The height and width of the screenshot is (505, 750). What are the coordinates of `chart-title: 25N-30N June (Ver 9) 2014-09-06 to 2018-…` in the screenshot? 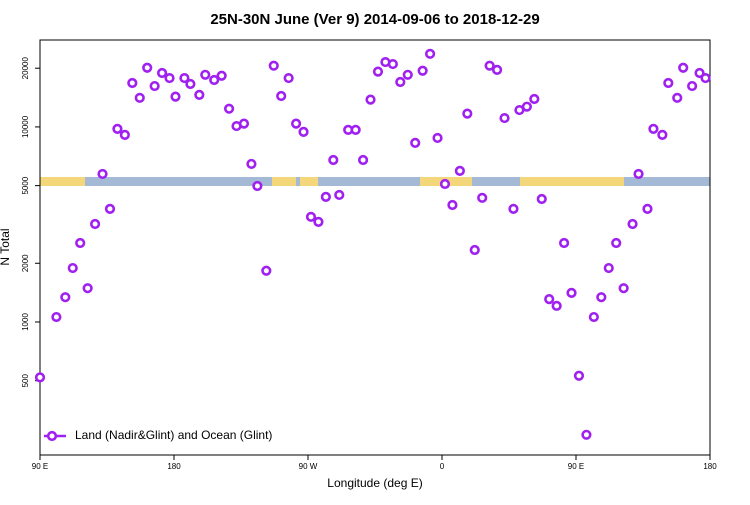 It's located at (374, 19).